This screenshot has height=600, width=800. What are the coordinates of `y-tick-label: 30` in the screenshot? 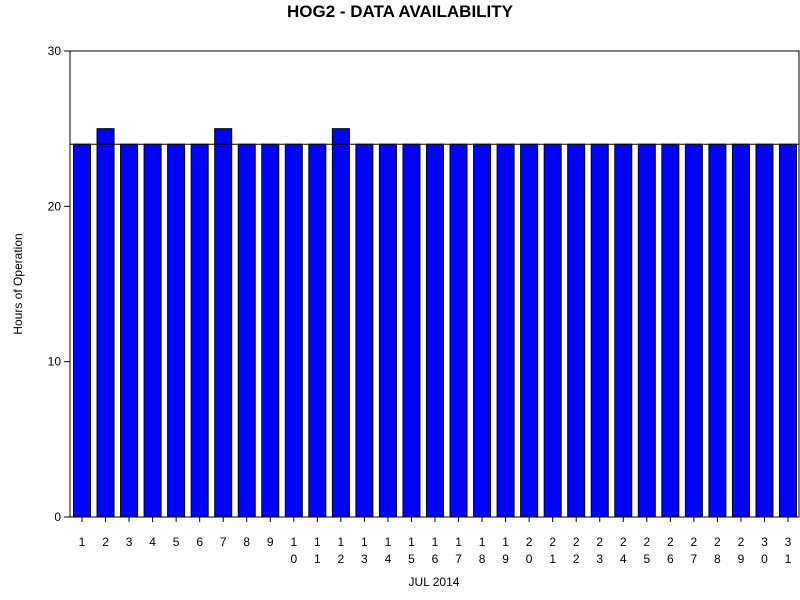 It's located at (55, 51).